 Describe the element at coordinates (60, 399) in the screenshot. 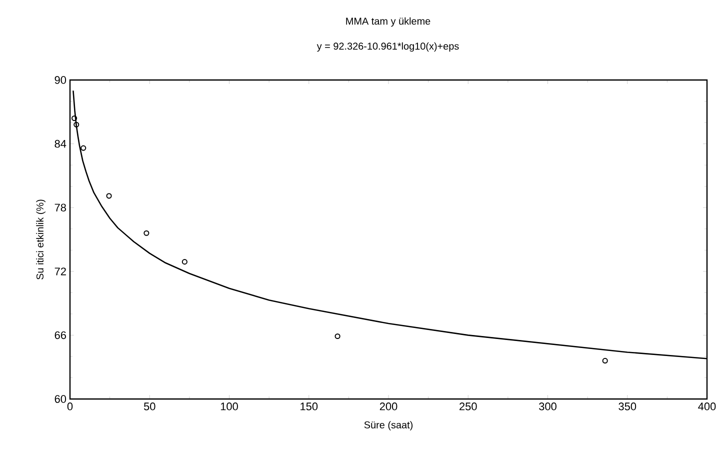

I see `y-tick-label: 60` at that location.